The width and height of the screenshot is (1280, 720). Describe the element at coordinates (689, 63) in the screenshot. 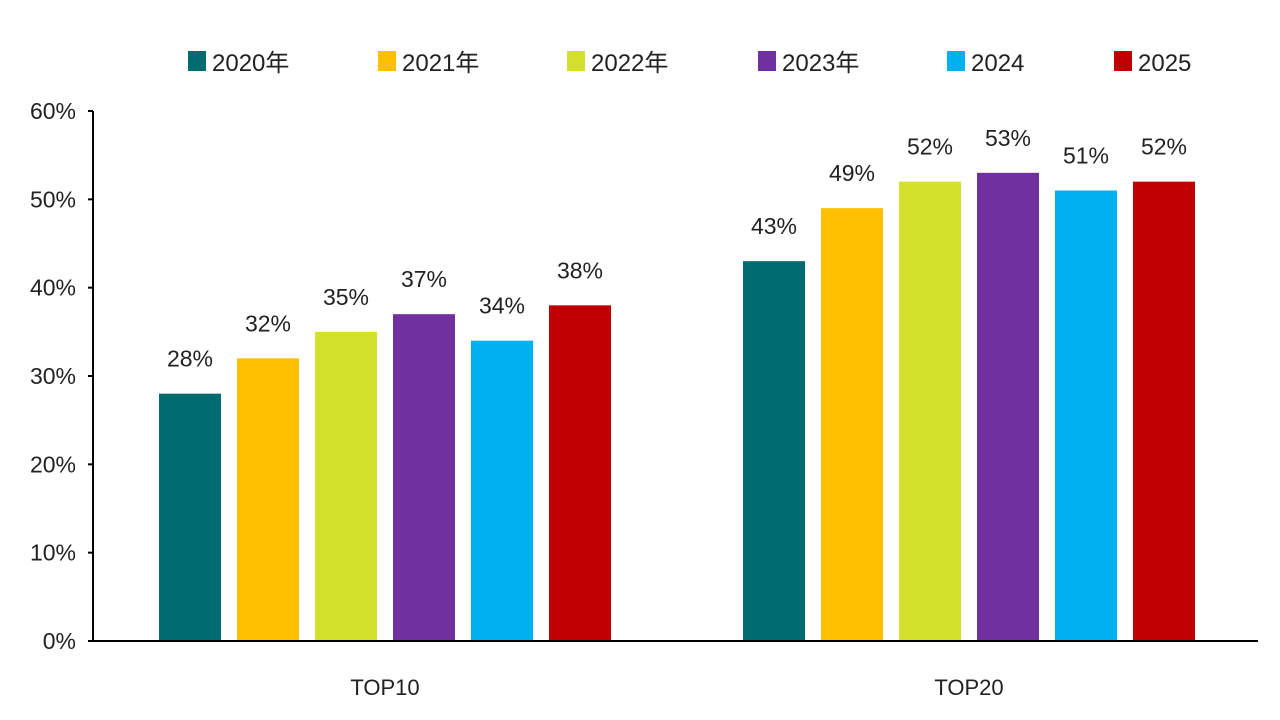

I see `legend: 2020年 2021年 2022年 2023年 2024 2025` at that location.